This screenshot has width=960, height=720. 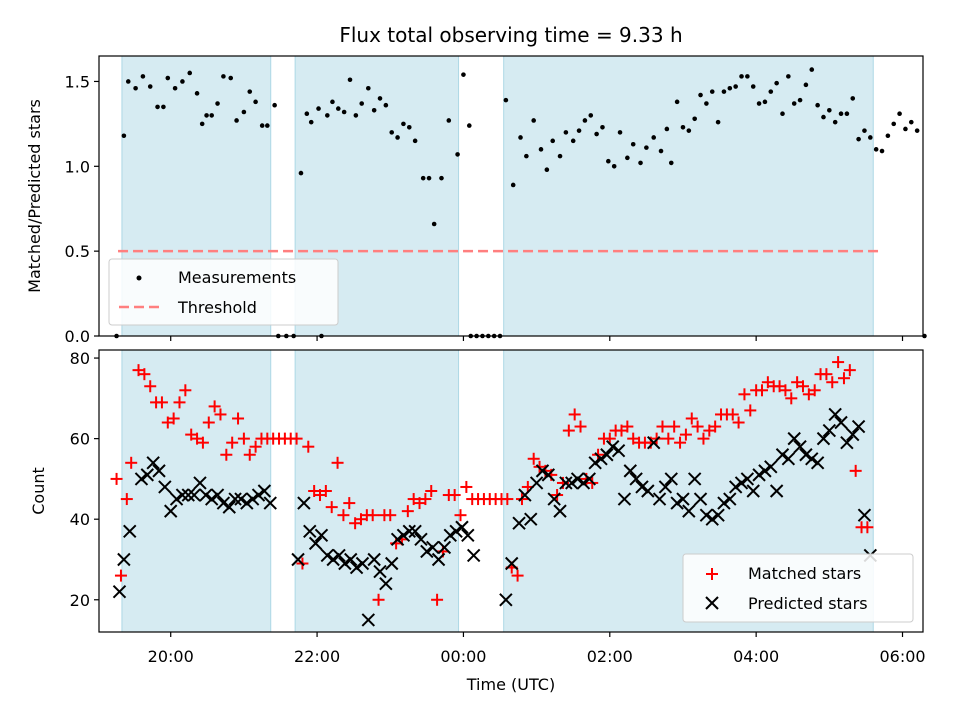 I want to click on y-tick-label: 40, so click(x=80, y=519).